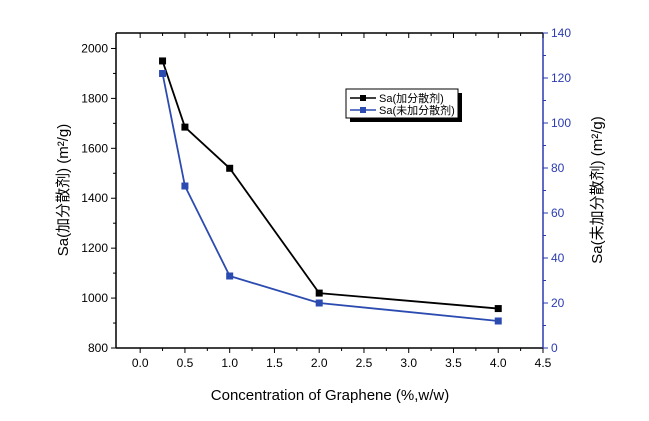 The height and width of the screenshot is (421, 649). Describe the element at coordinates (94, 248) in the screenshot. I see `y-left-tick-label: 1200` at that location.